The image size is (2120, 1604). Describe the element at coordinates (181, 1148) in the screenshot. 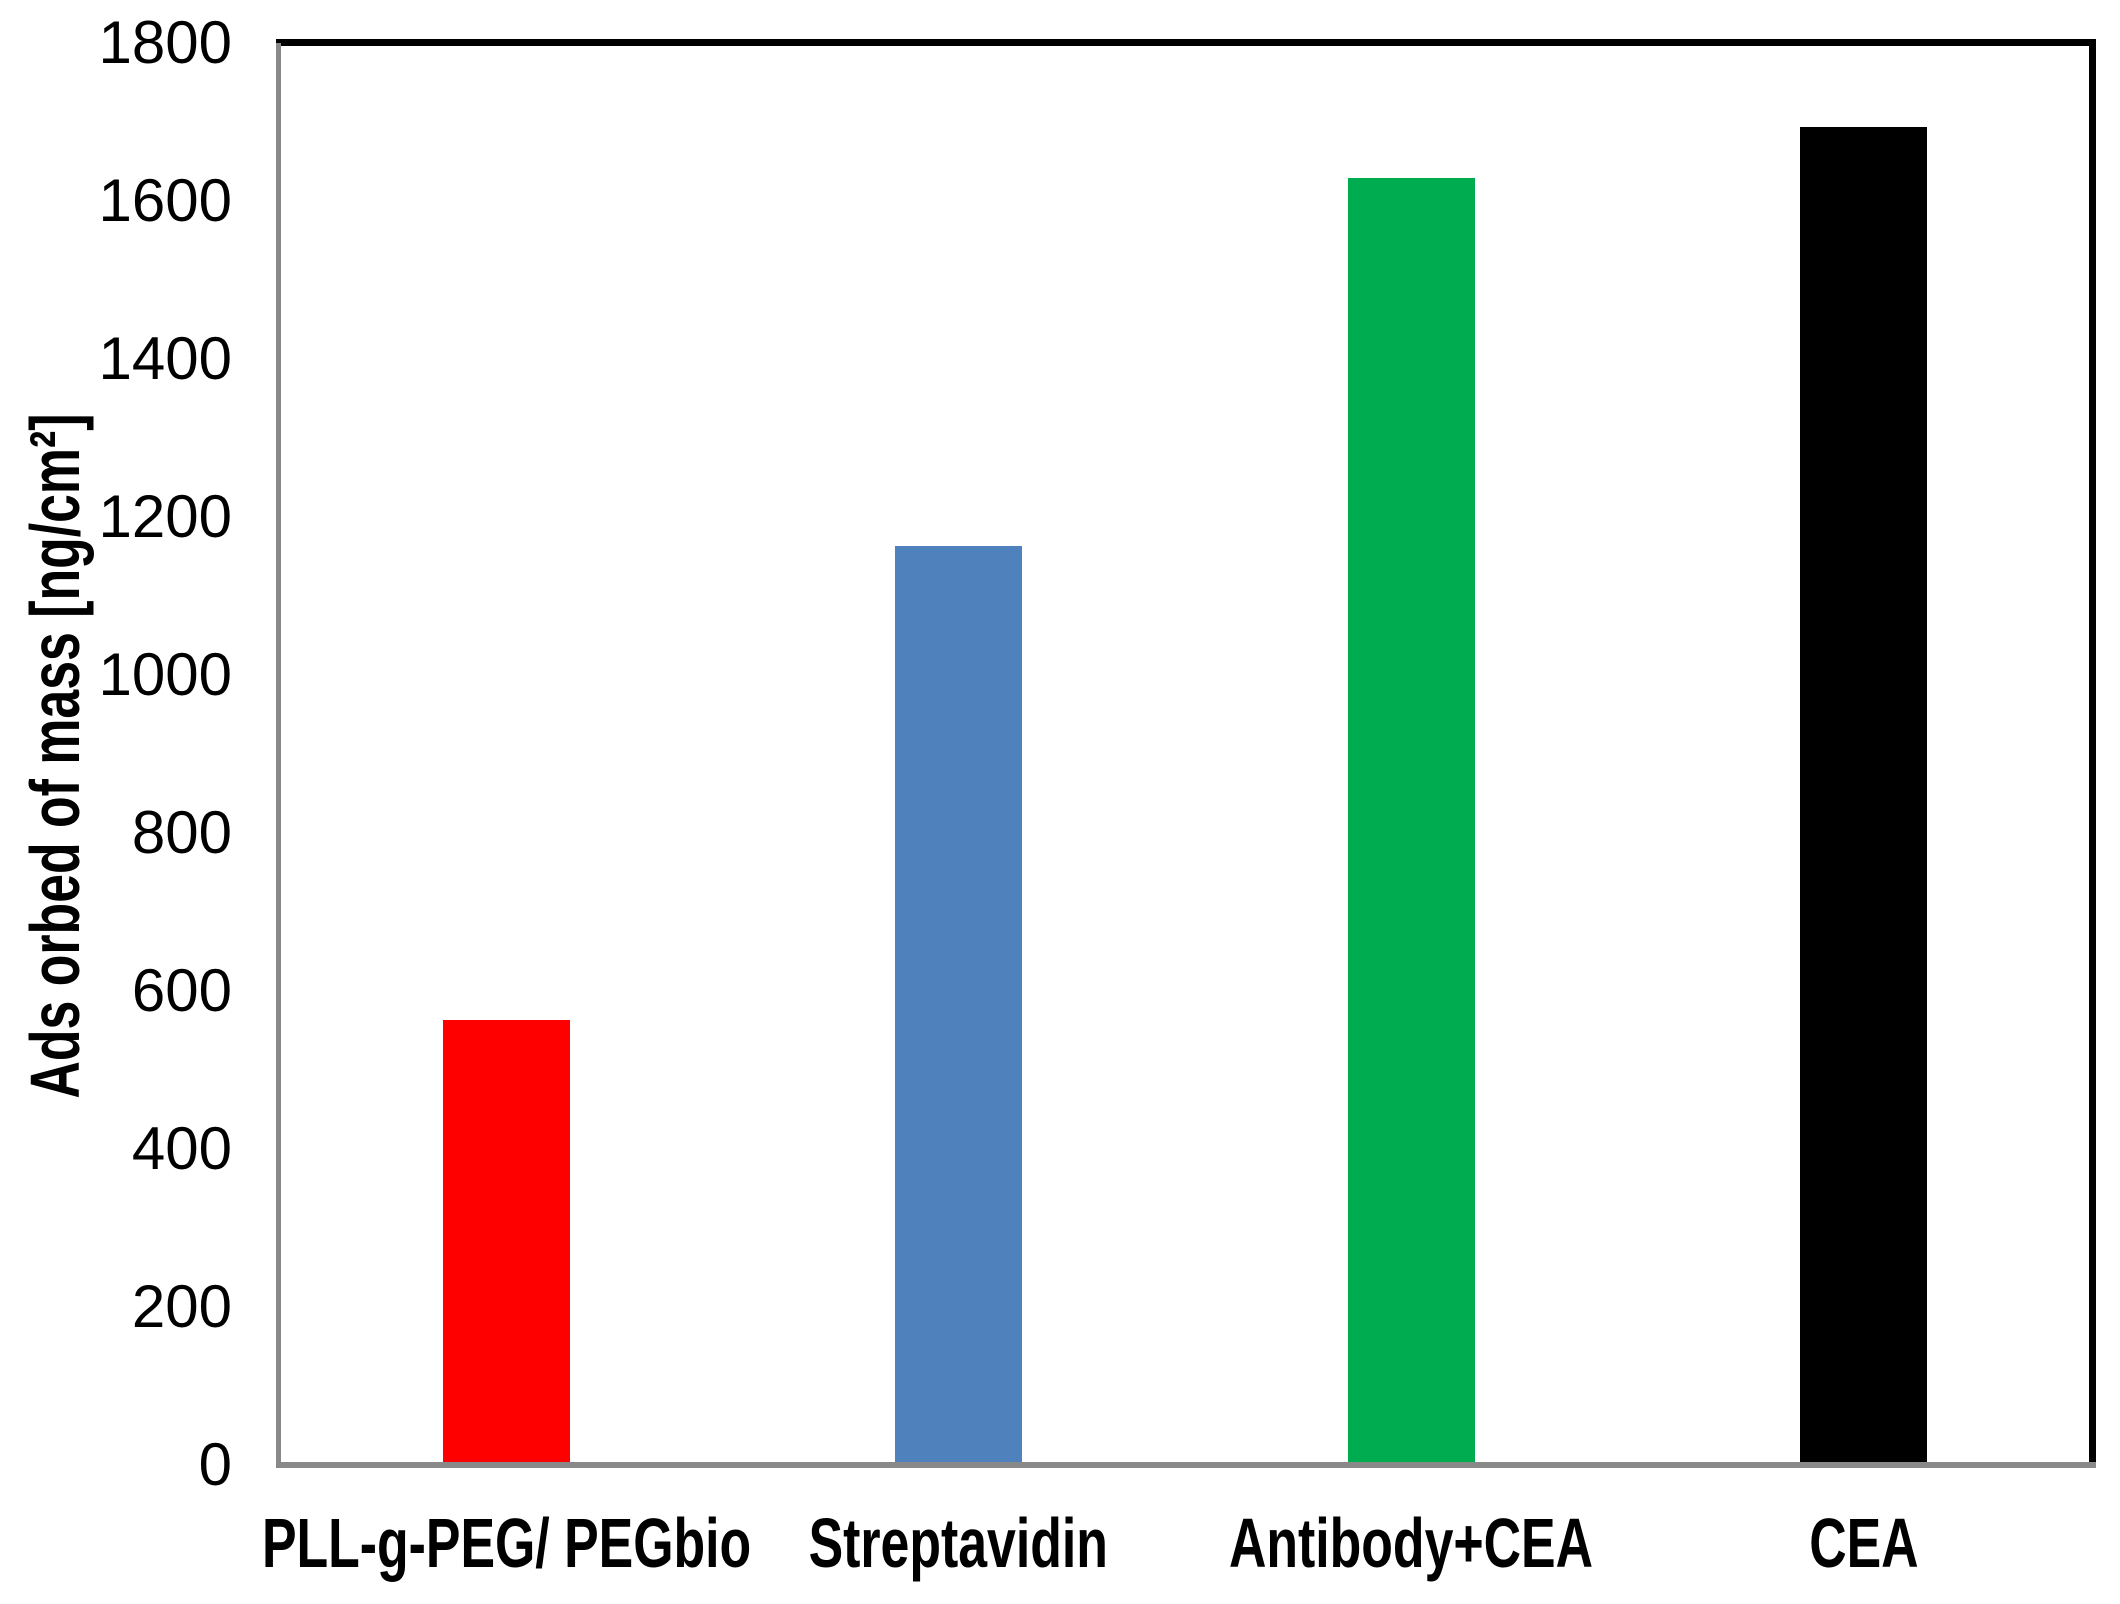

I see `y-tick-label: 400` at that location.